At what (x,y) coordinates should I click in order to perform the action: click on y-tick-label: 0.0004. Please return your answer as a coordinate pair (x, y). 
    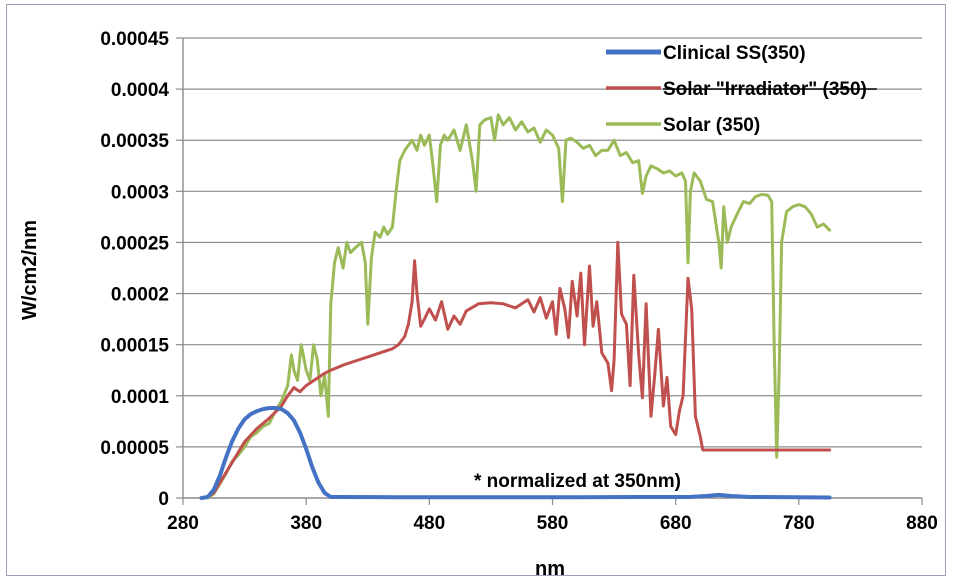
    Looking at the image, I should click on (140, 90).